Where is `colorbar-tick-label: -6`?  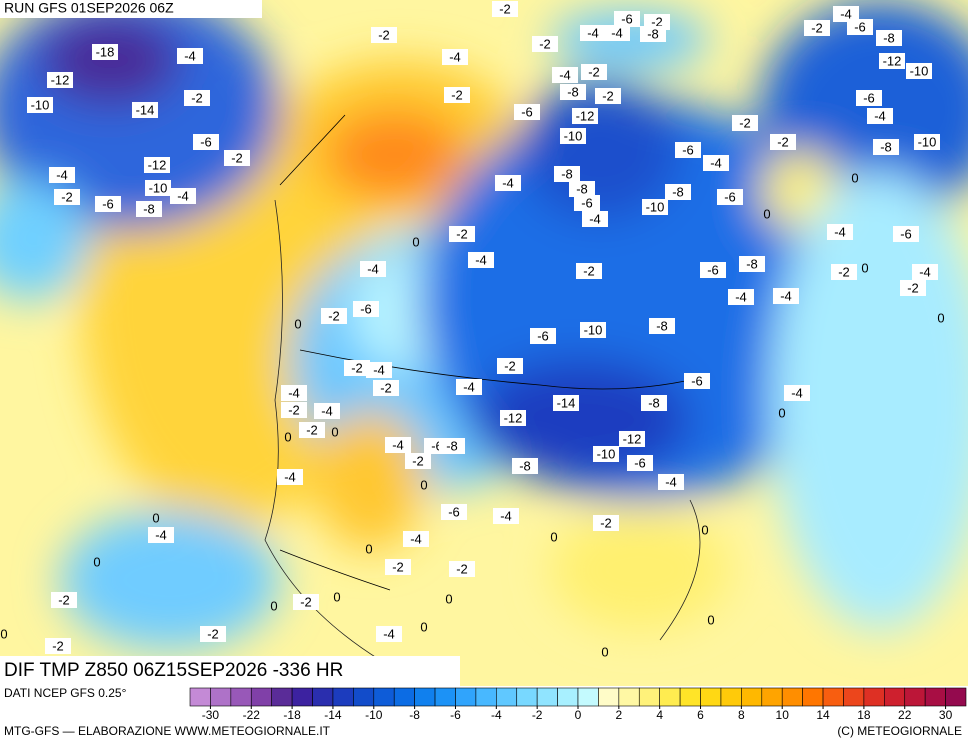 colorbar-tick-label: -6 is located at coordinates (455, 715).